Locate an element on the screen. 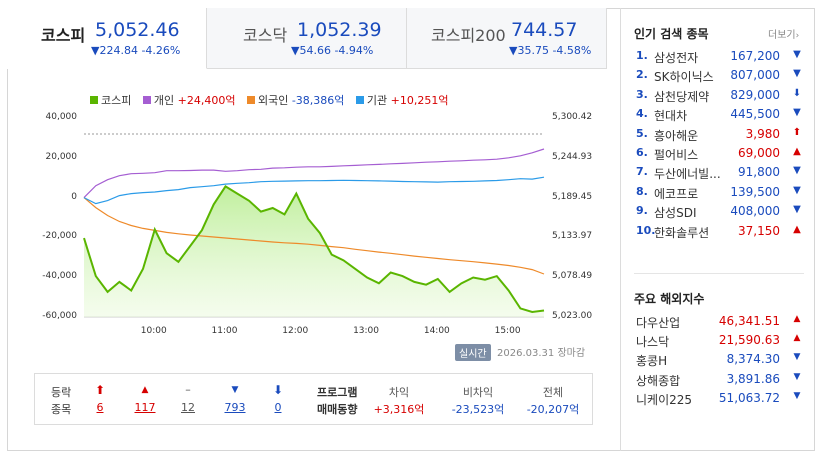  tab-value: 744.57 is located at coordinates (544, 30).